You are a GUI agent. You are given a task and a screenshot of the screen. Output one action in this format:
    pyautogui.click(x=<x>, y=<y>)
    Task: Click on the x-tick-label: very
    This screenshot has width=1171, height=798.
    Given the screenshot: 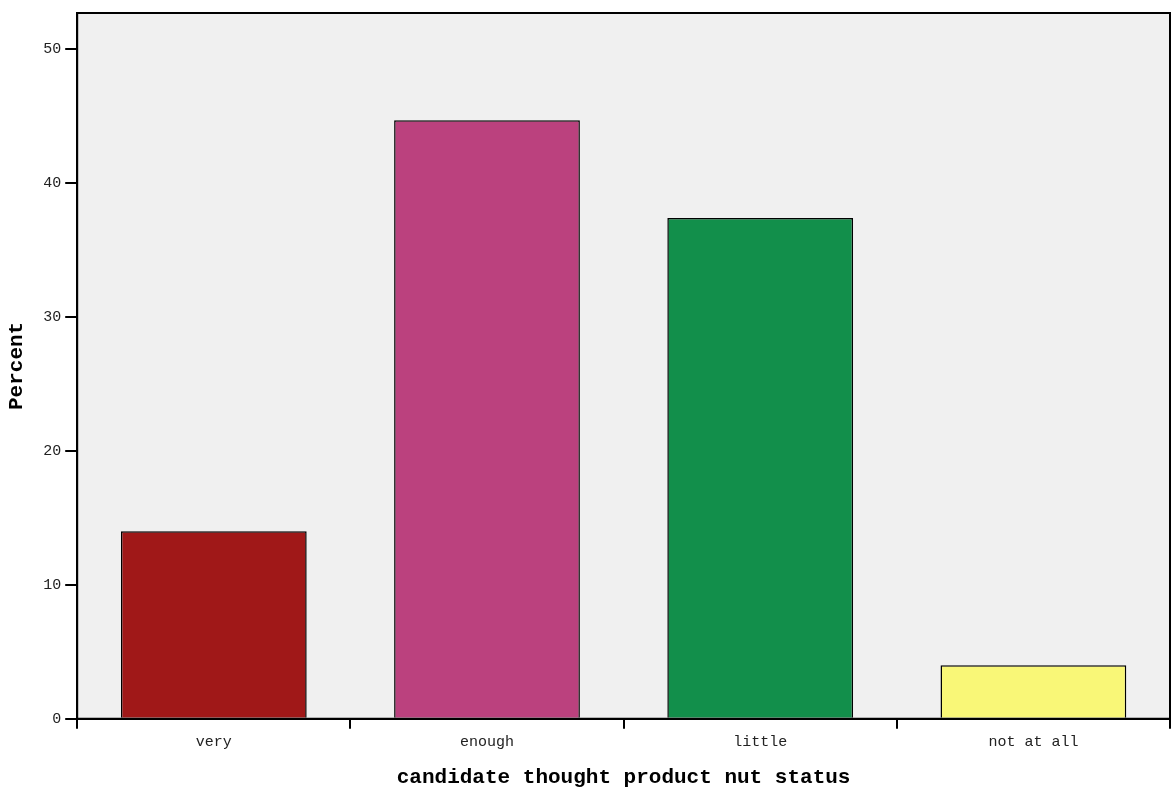 What is the action you would take?
    pyautogui.click(x=213, y=742)
    